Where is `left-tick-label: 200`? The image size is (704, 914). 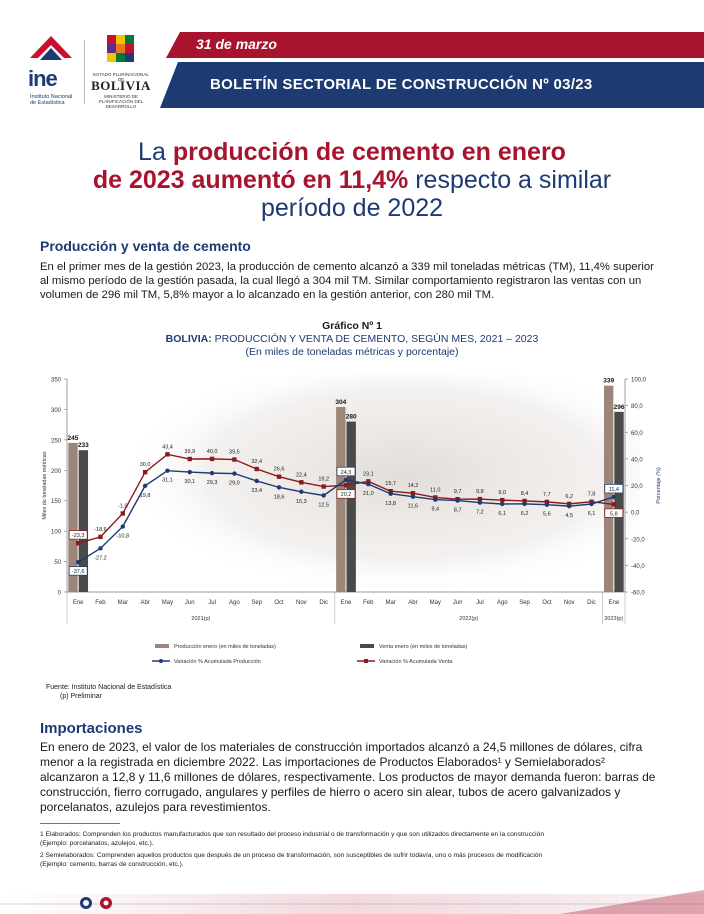 left-tick-label: 200 is located at coordinates (56, 472).